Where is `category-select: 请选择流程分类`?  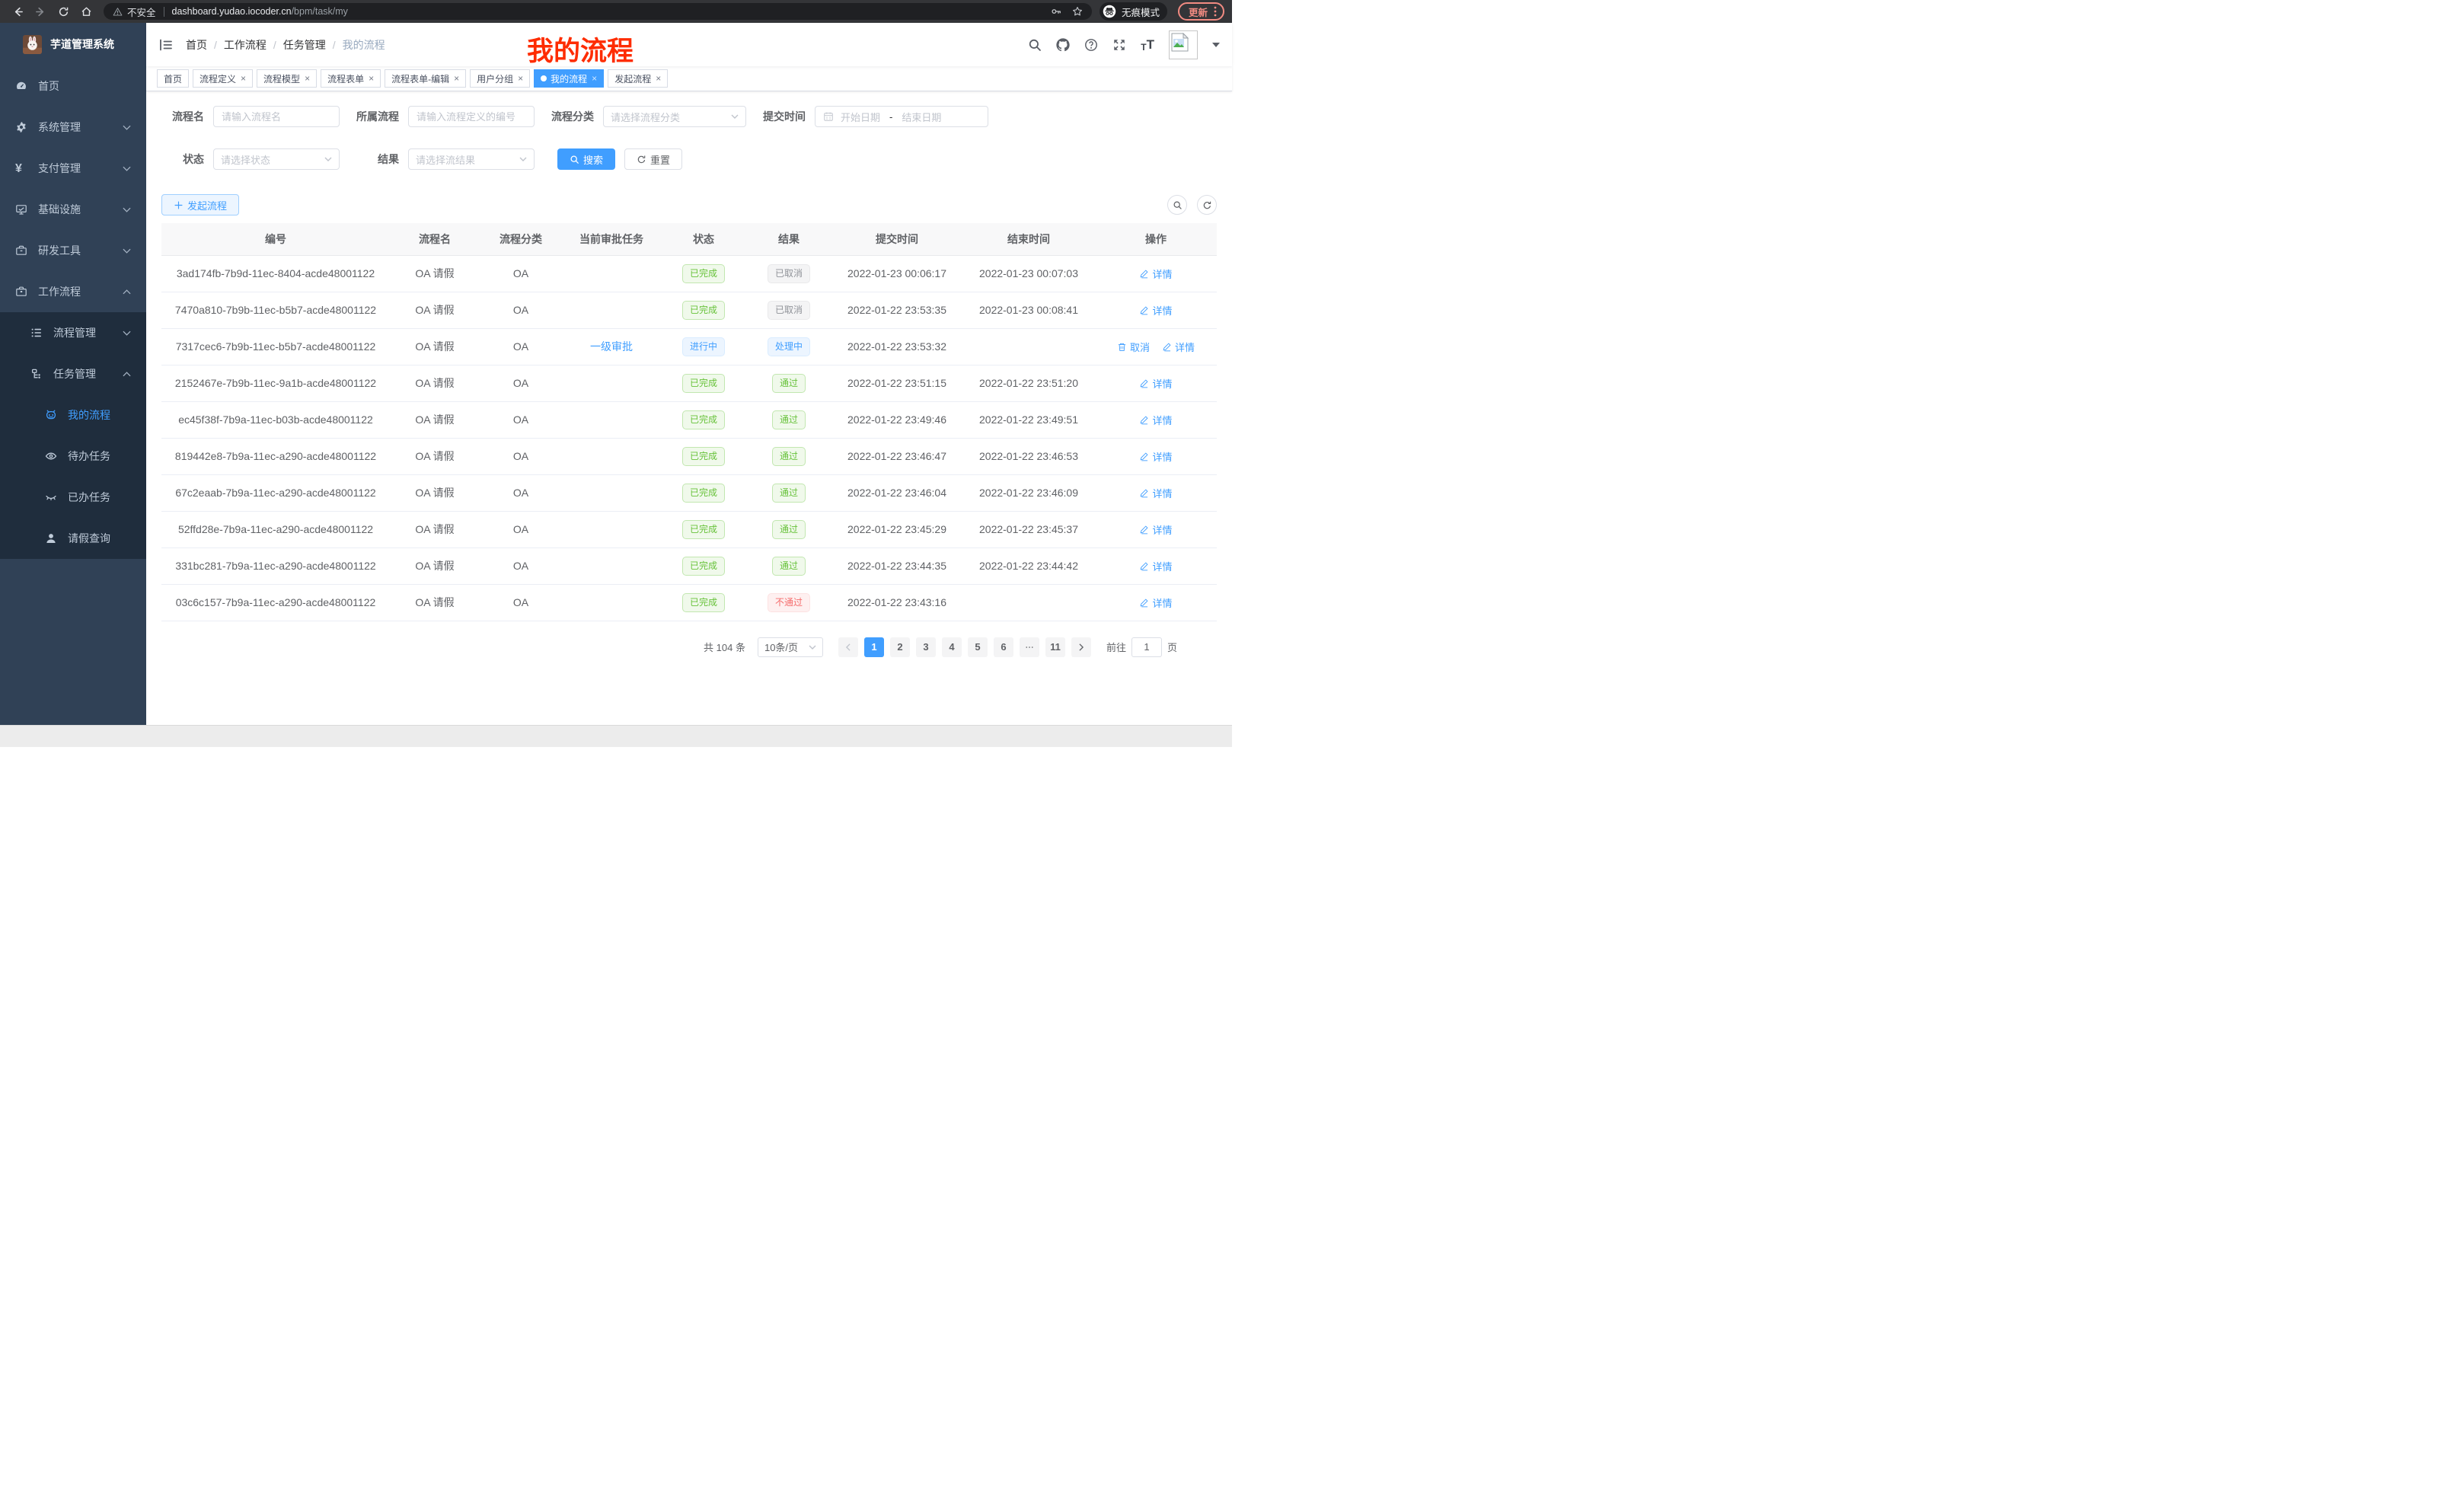 category-select: 请选择流程分类 is located at coordinates (674, 116).